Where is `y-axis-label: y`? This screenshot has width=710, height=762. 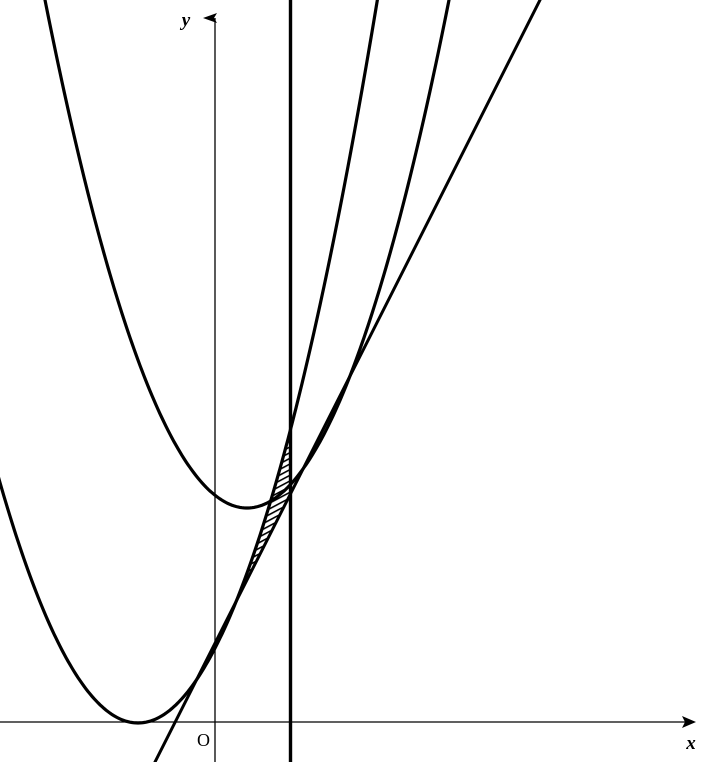
y-axis-label: y is located at coordinates (185, 20).